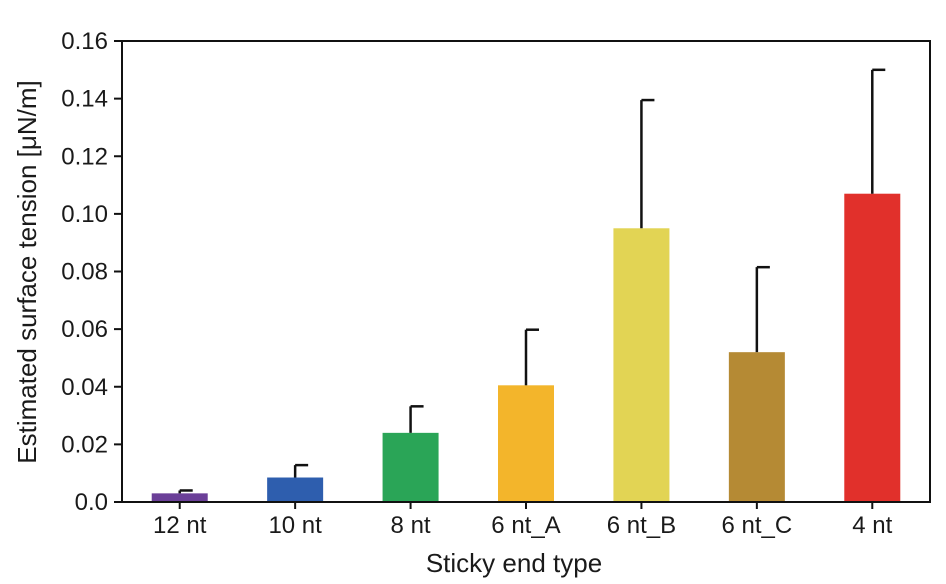 The height and width of the screenshot is (584, 946). Describe the element at coordinates (411, 525) in the screenshot. I see `x-tick-label-2: 8 nt` at that location.